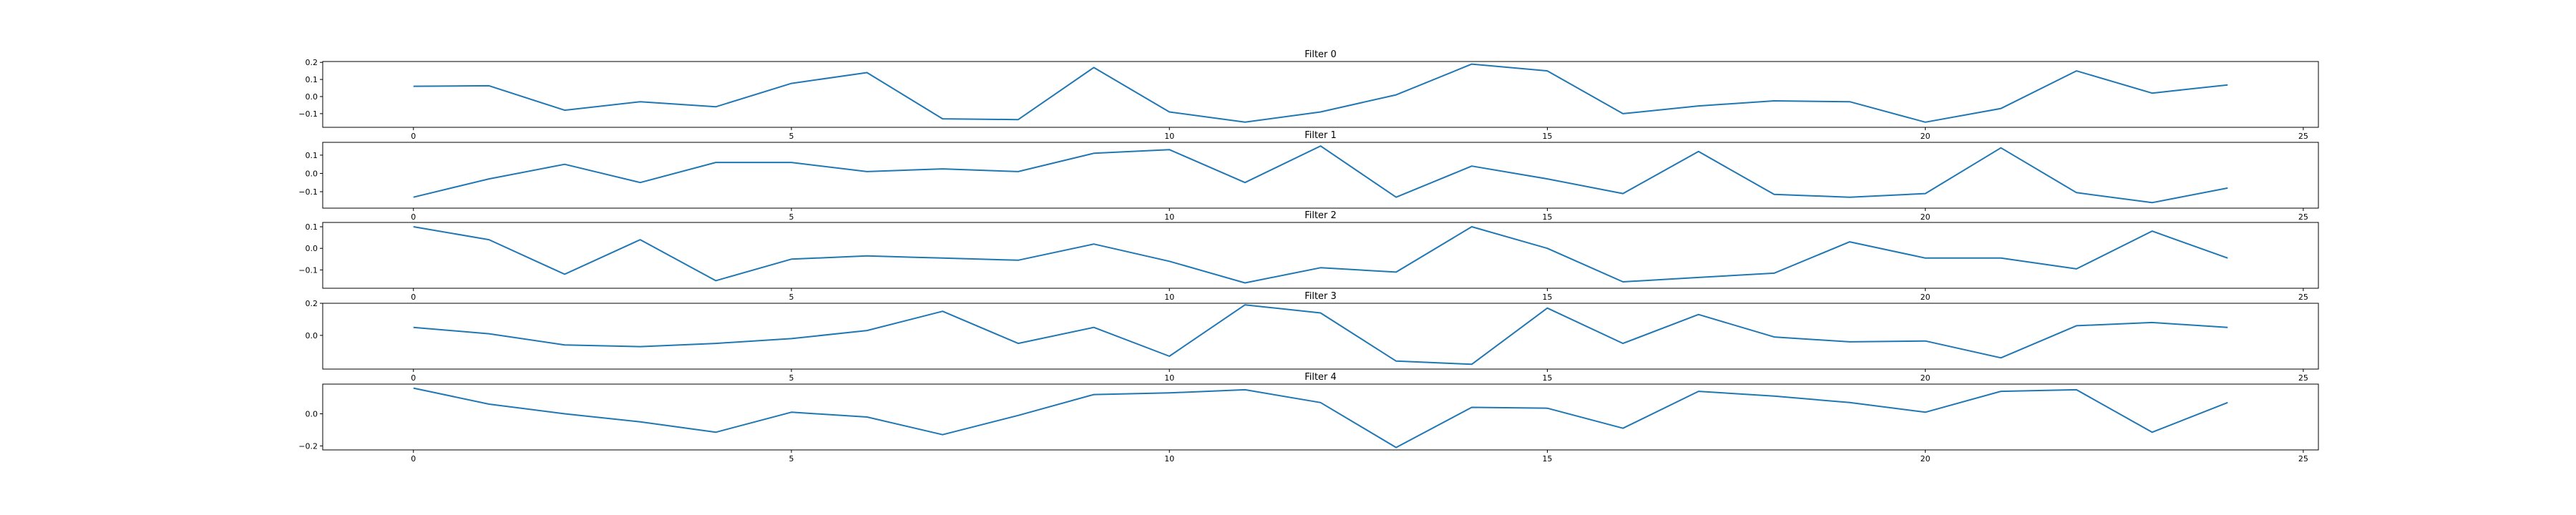 The image size is (2576, 515). Describe the element at coordinates (1320, 135) in the screenshot. I see `subplot-title: Filter 1` at that location.